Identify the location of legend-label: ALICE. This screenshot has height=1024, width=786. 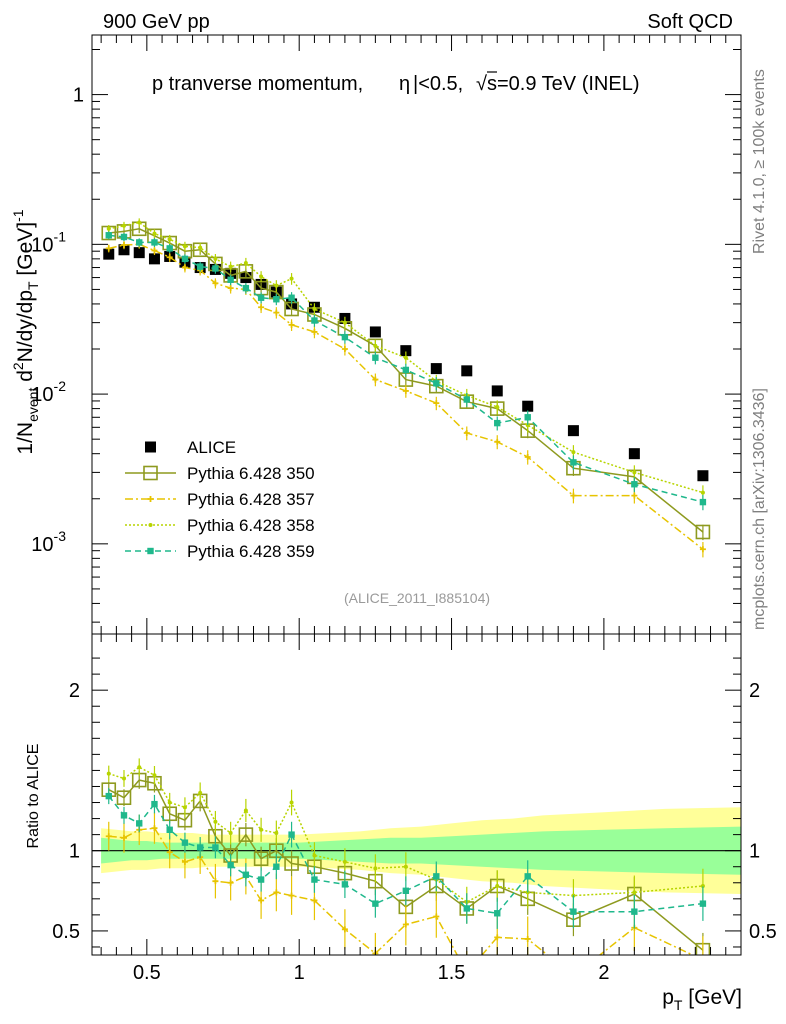
(211, 447).